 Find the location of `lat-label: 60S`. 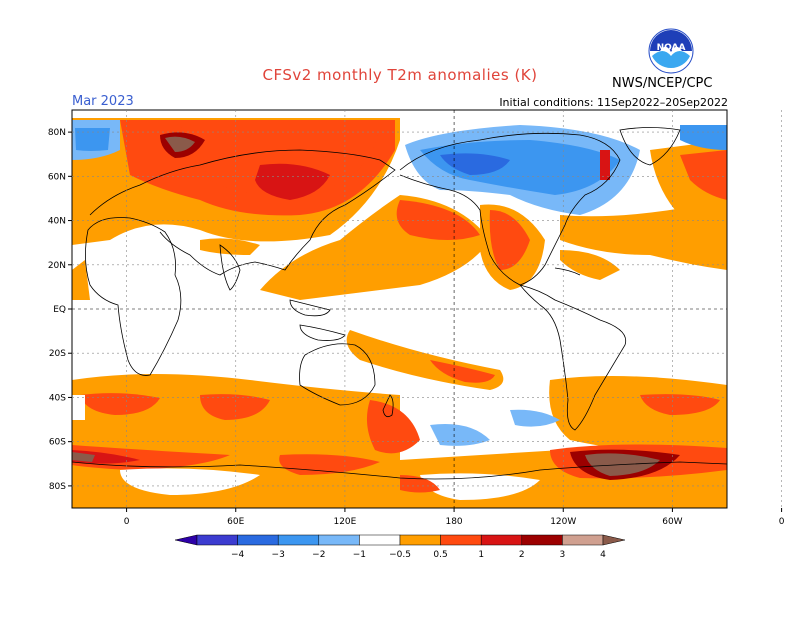

lat-label: 60S is located at coordinates (57, 443).